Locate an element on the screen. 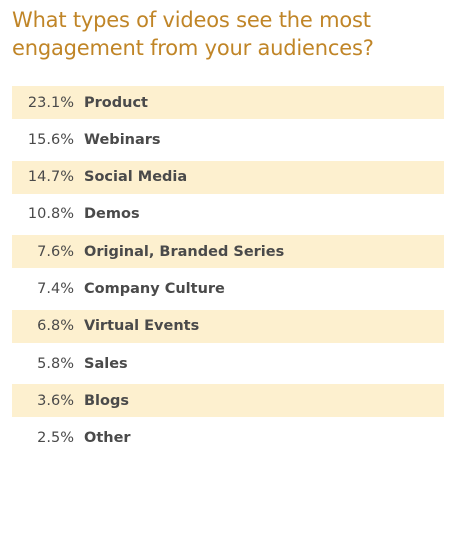 The image size is (456, 533). result-percent: 10.8% is located at coordinates (50, 214).